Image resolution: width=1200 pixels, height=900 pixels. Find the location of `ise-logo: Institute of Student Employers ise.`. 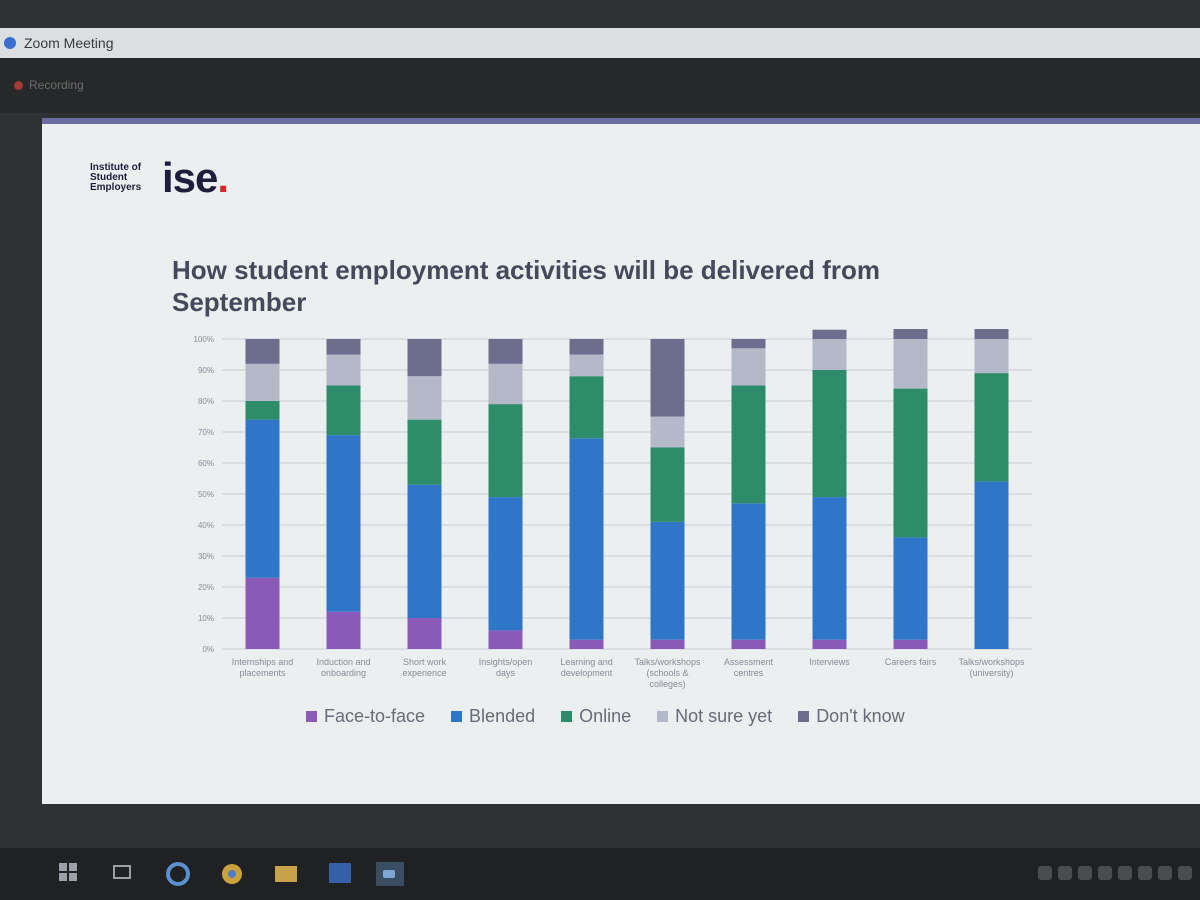

ise-logo: Institute of Student Employers ise. is located at coordinates (159, 178).